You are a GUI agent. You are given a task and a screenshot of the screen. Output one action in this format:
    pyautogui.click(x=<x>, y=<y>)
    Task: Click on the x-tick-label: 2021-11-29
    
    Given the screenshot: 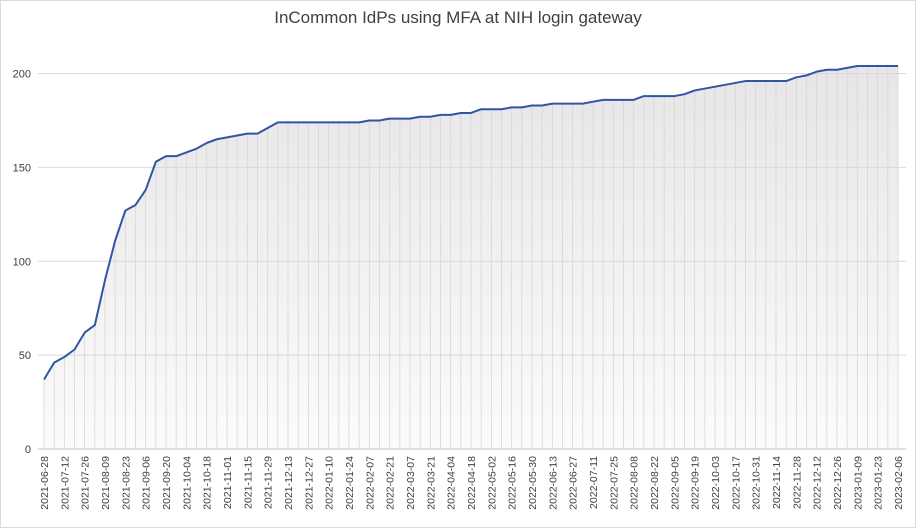 What is the action you would take?
    pyautogui.click(x=269, y=482)
    